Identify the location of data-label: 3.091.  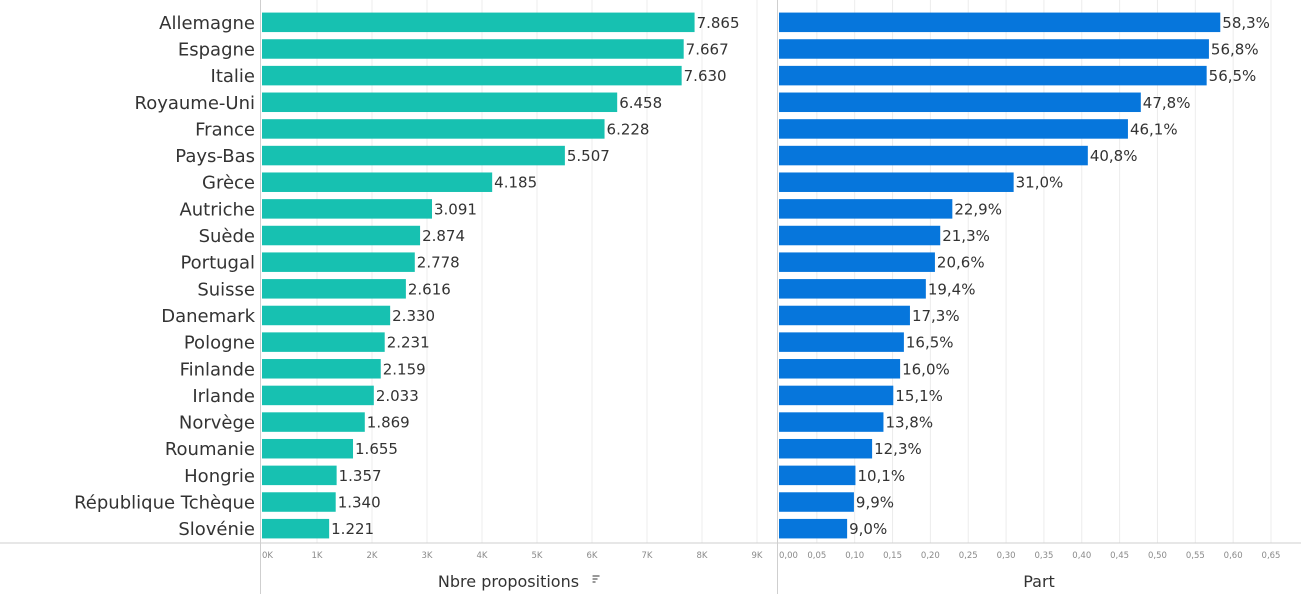
(455, 209).